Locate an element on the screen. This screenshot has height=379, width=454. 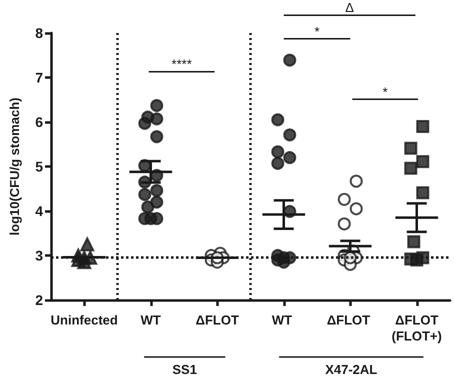
text: Δ is located at coordinates (349, 8).